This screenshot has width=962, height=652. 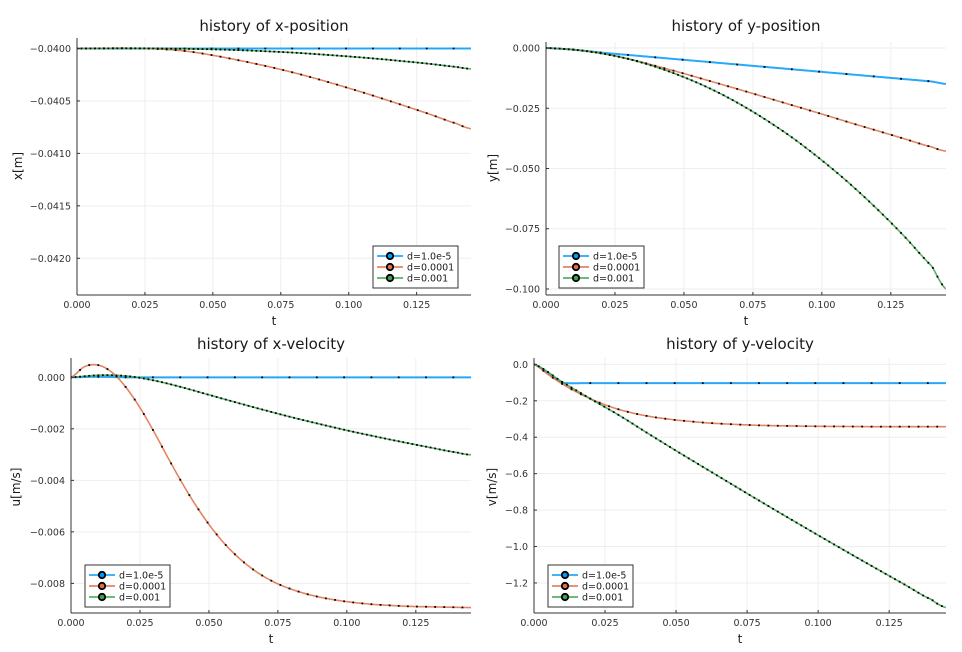 What do you see at coordinates (139, 597) in the screenshot?
I see `legend-label: d=0.001` at bounding box center [139, 597].